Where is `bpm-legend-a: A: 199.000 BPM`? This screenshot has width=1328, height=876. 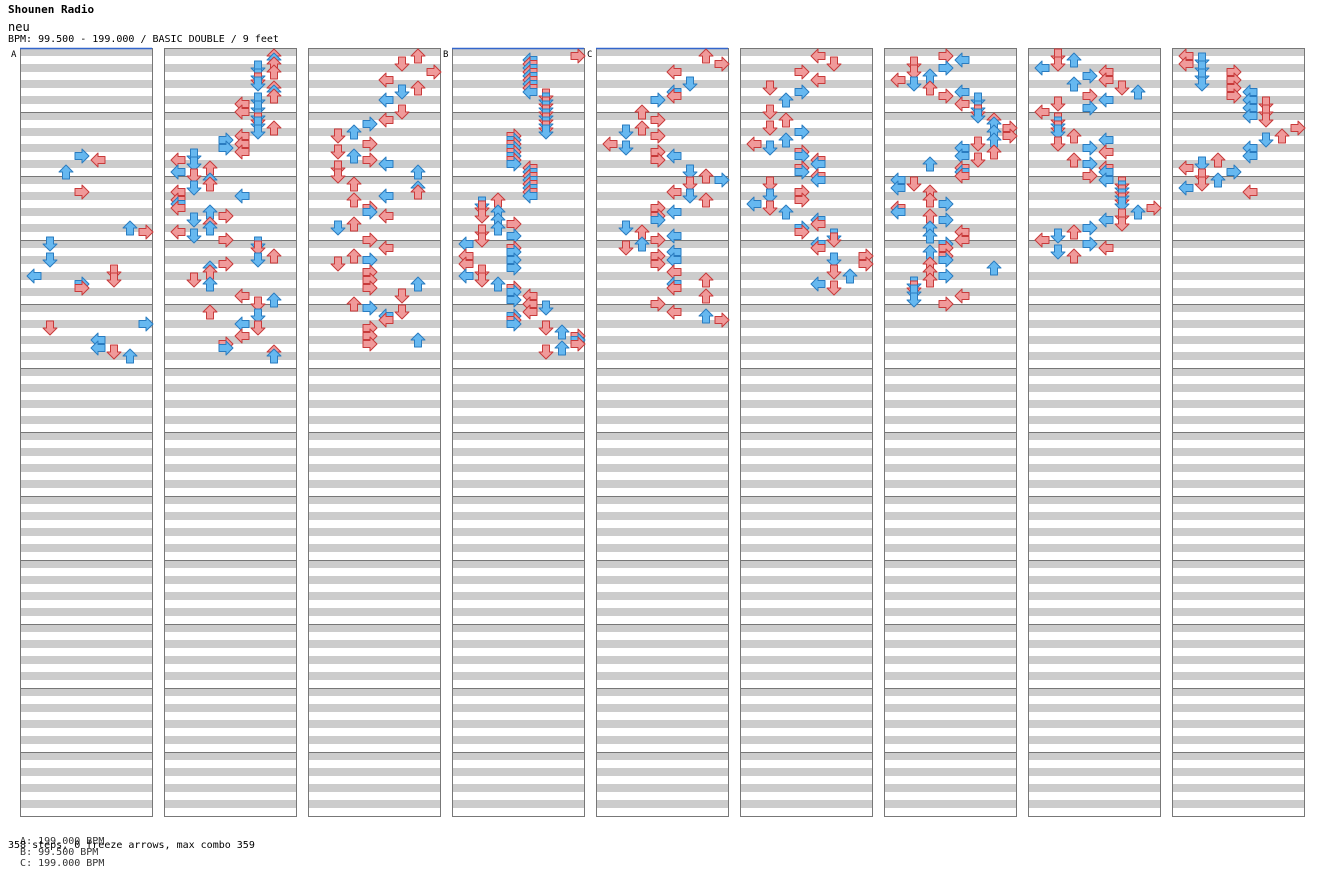
bpm-legend-a: A: 199.000 BPM is located at coordinates (62, 841).